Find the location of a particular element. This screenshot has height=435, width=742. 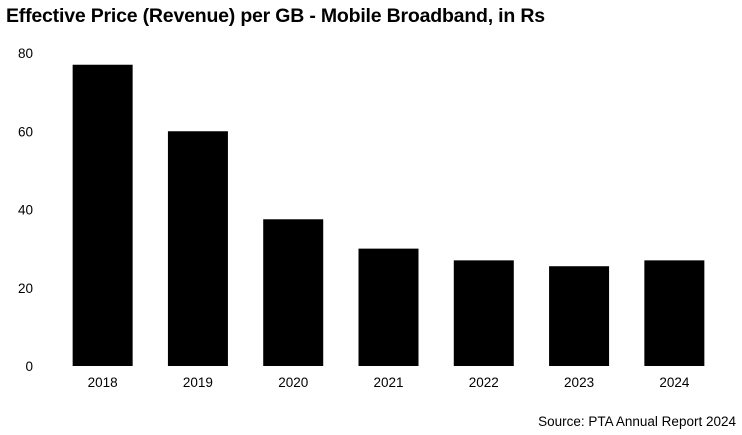

x-tick-label-2018: 2018 is located at coordinates (103, 382).